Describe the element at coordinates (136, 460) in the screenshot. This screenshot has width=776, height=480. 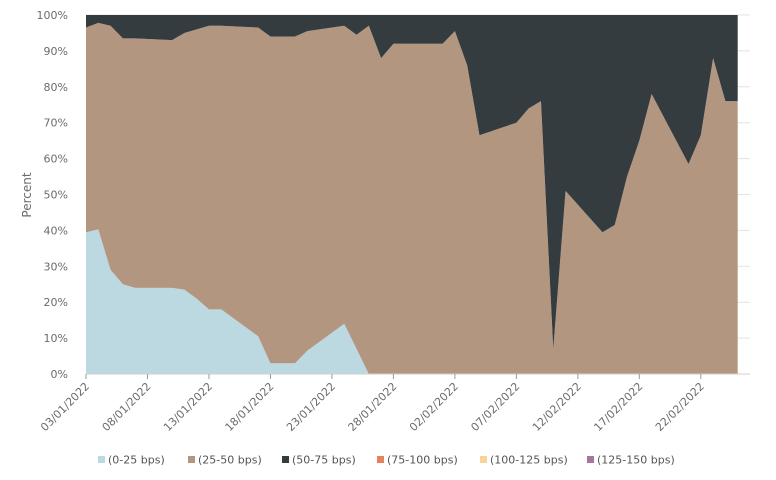
I see `legend-label: (0-25 bps)` at that location.